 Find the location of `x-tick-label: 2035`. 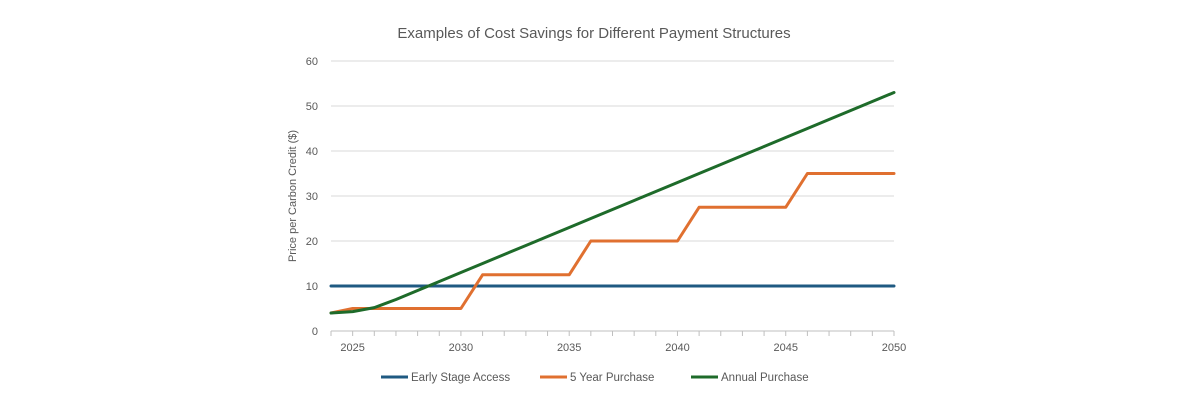

x-tick-label: 2035 is located at coordinates (569, 348).